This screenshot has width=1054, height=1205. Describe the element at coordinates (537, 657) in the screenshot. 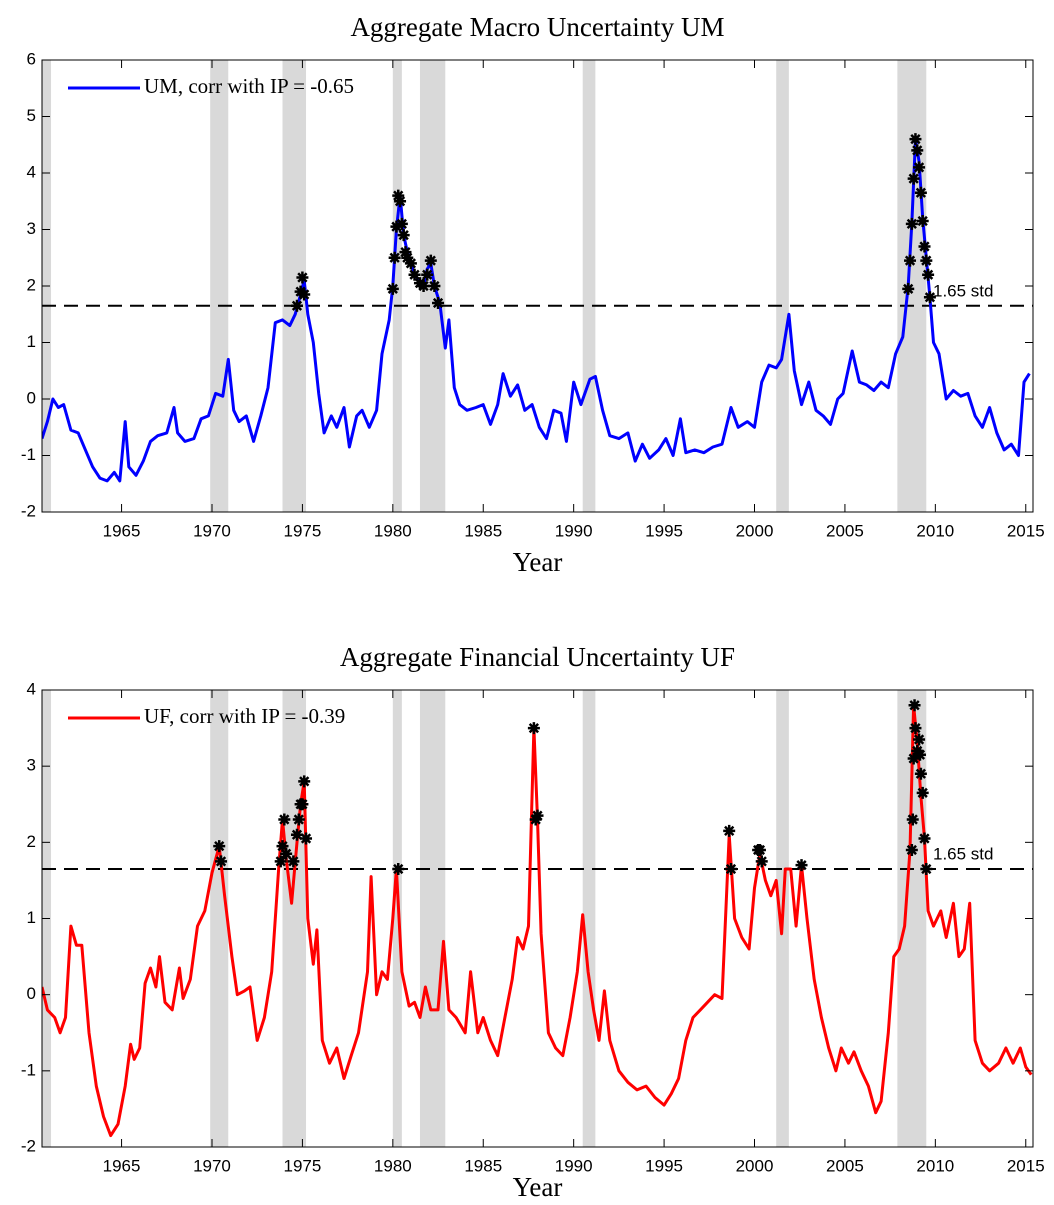

I see `chart-title: Aggregate Financial Uncertainty UF` at that location.